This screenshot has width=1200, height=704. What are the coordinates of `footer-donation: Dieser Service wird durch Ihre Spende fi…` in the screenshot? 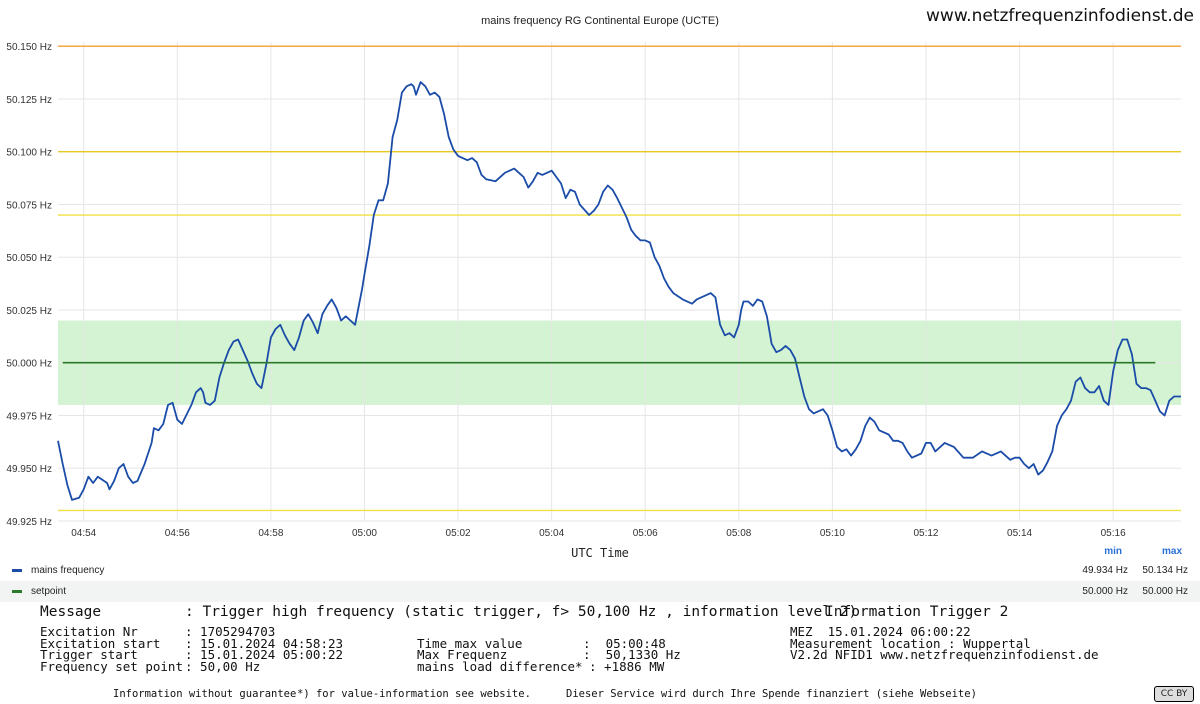 It's located at (771, 694).